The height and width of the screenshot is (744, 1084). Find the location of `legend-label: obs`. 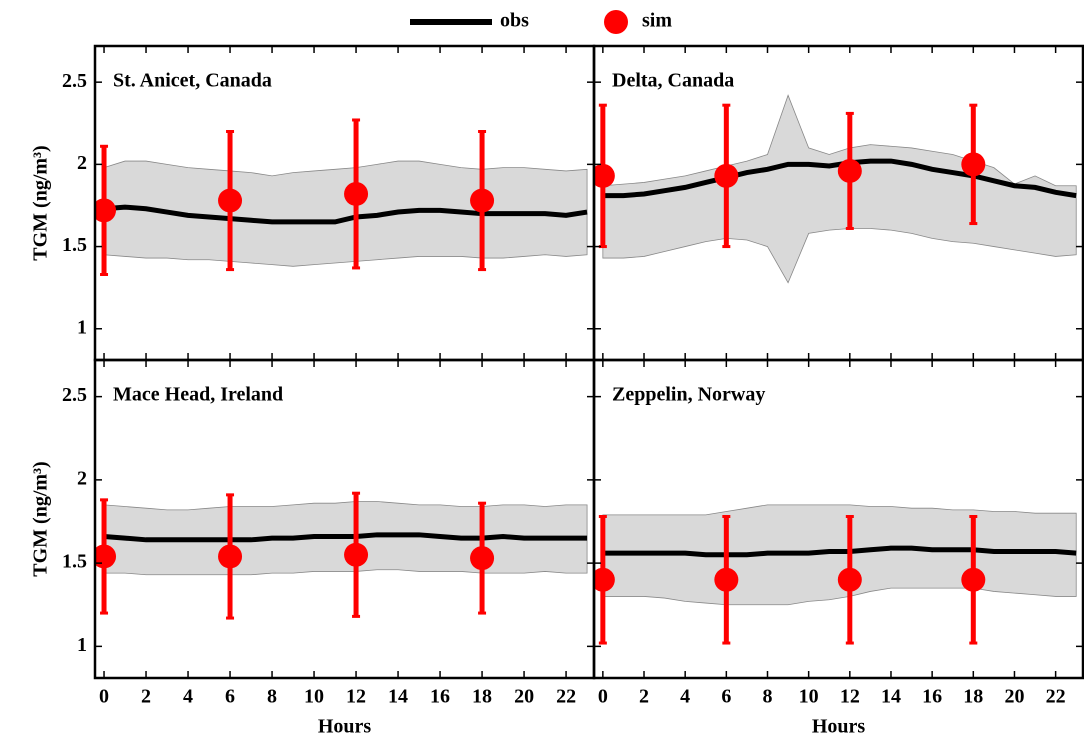

legend-label: obs is located at coordinates (514, 21).